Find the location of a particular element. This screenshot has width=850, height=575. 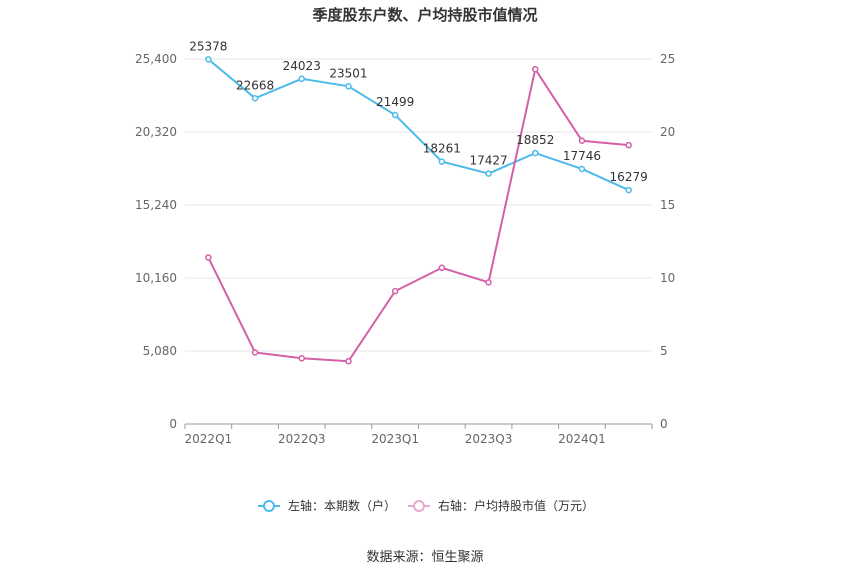

x-tick-label: 2023Q1 is located at coordinates (395, 439).